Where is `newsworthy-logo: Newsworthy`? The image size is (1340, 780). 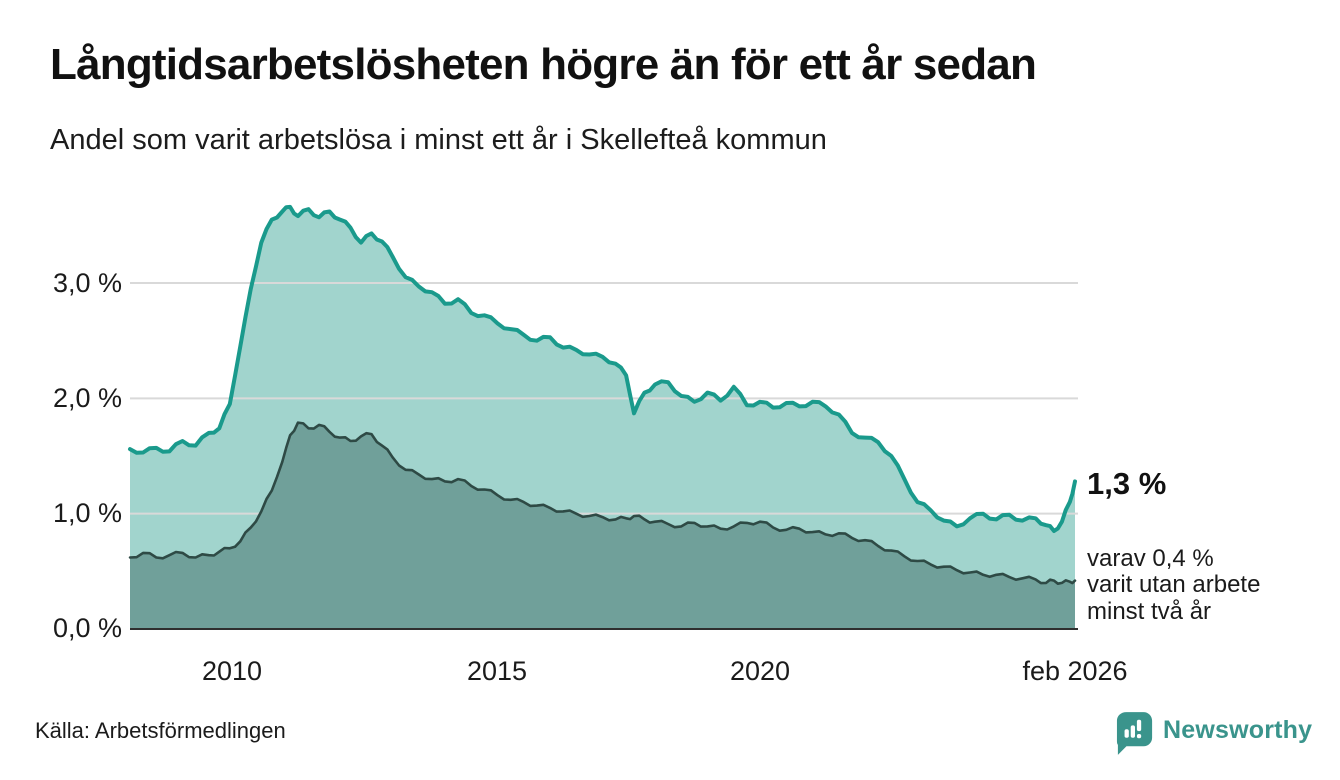
newsworthy-logo: Newsworthy is located at coordinates (1214, 733).